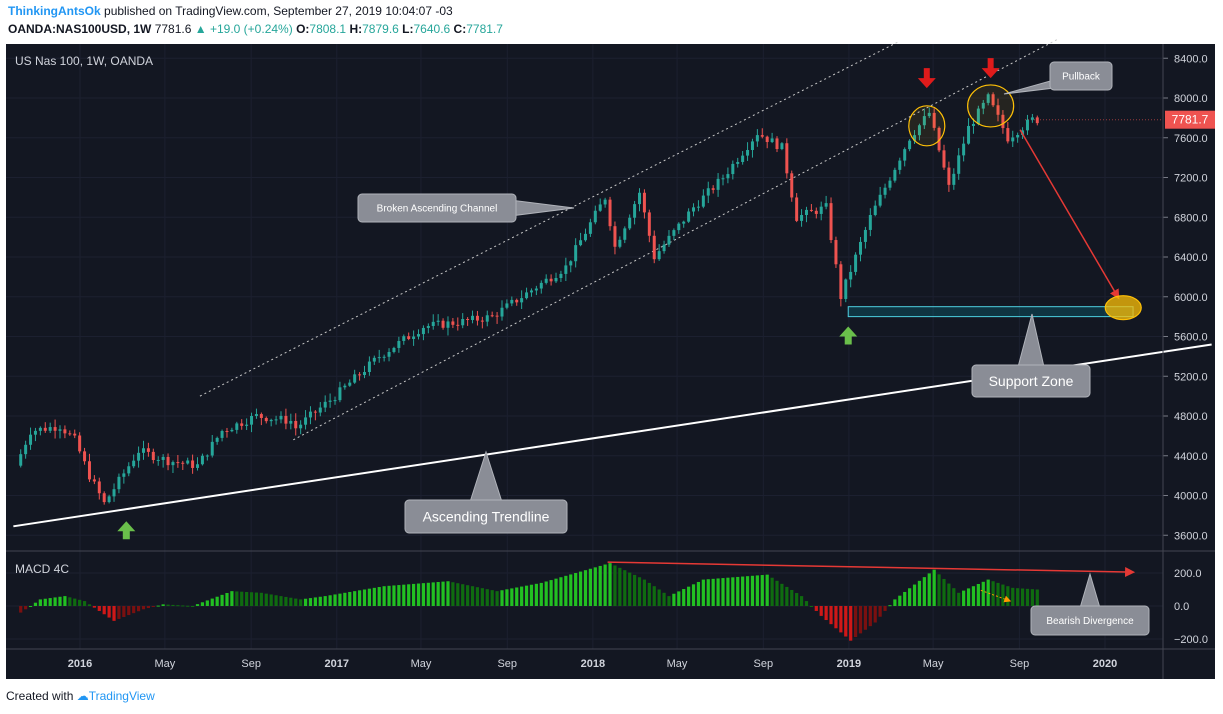 The width and height of the screenshot is (1223, 714). What do you see at coordinates (486, 492) in the screenshot?
I see `ascending-trendline-callout: Ascending Trendline` at bounding box center [486, 492].